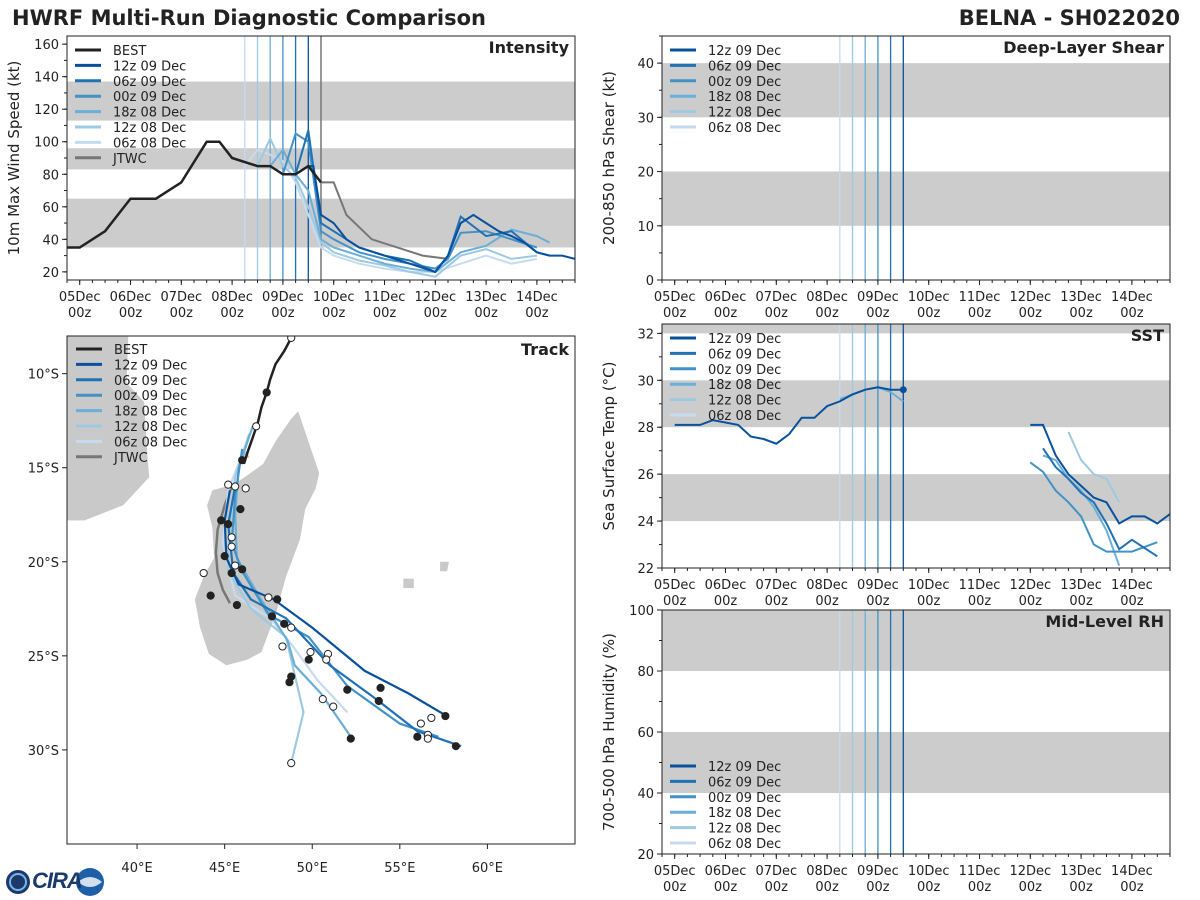 Image resolution: width=1200 pixels, height=900 pixels. Describe the element at coordinates (609, 732) in the screenshot. I see `y-axis-label: 700-500 hPa Humidity (%)` at that location.